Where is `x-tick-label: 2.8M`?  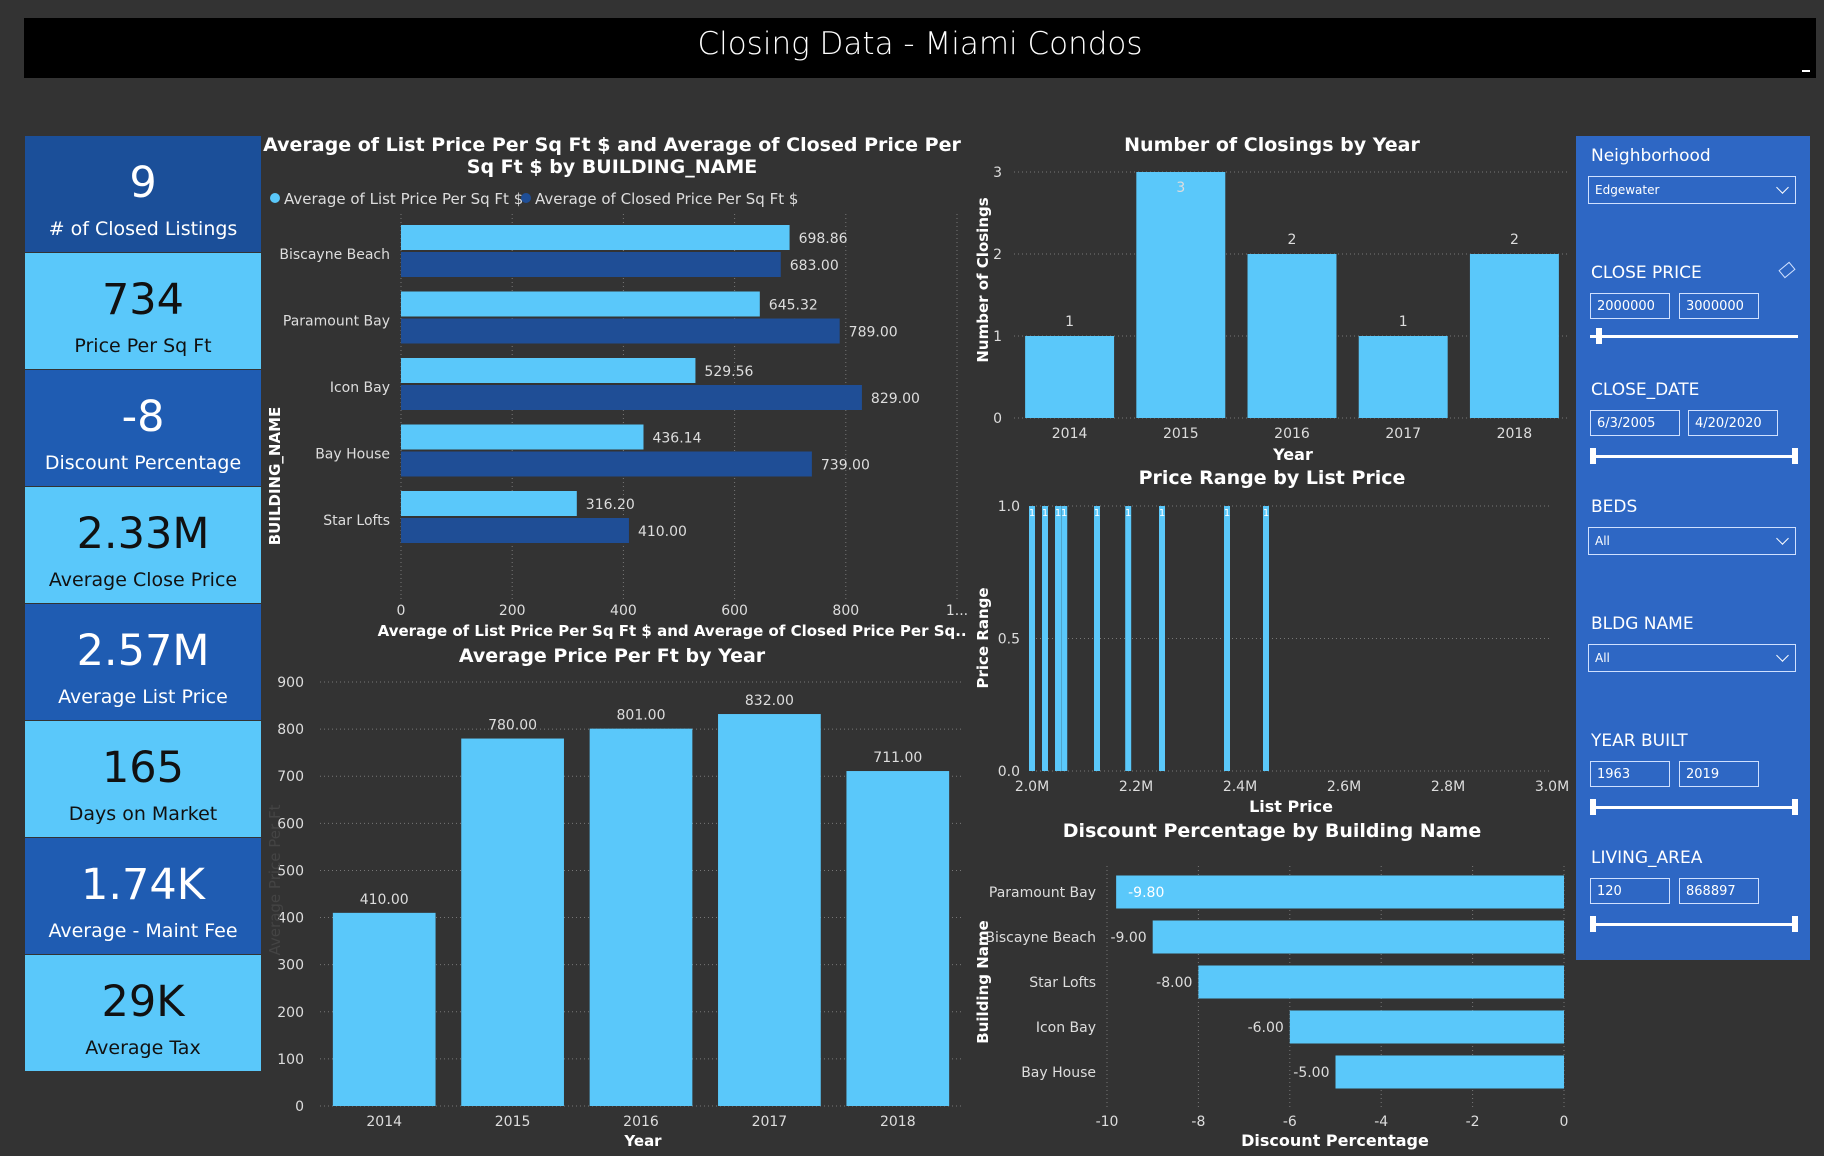
x-tick-label: 2.8M is located at coordinates (1448, 787).